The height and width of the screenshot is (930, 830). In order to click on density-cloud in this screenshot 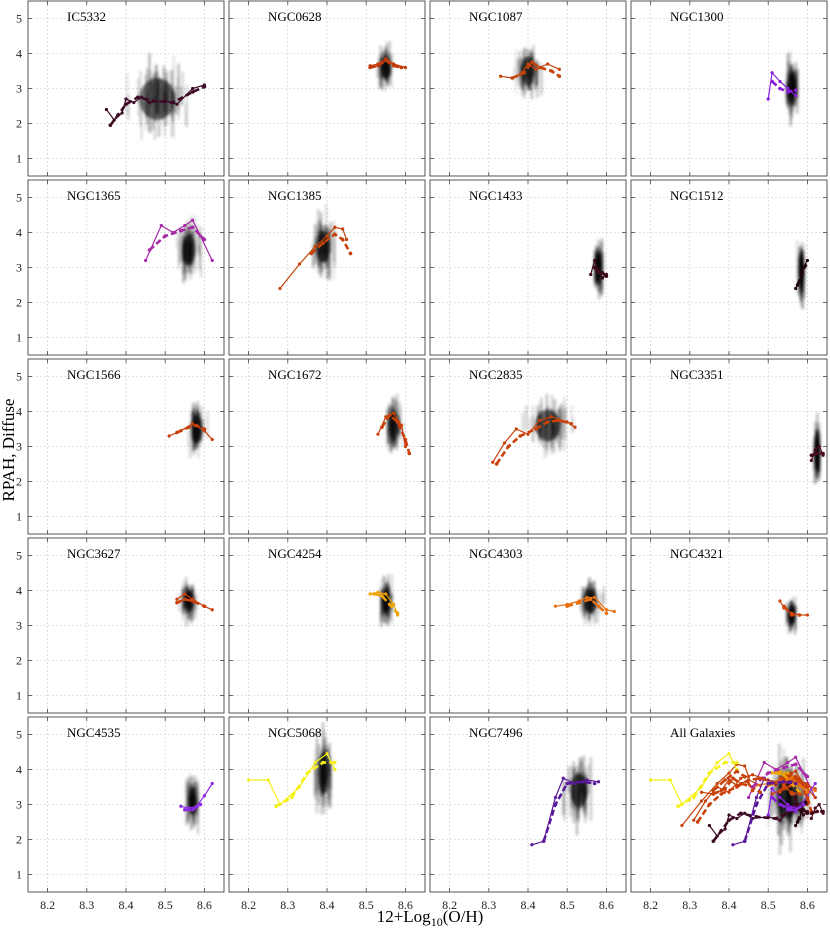, I will do `click(577, 795)`.